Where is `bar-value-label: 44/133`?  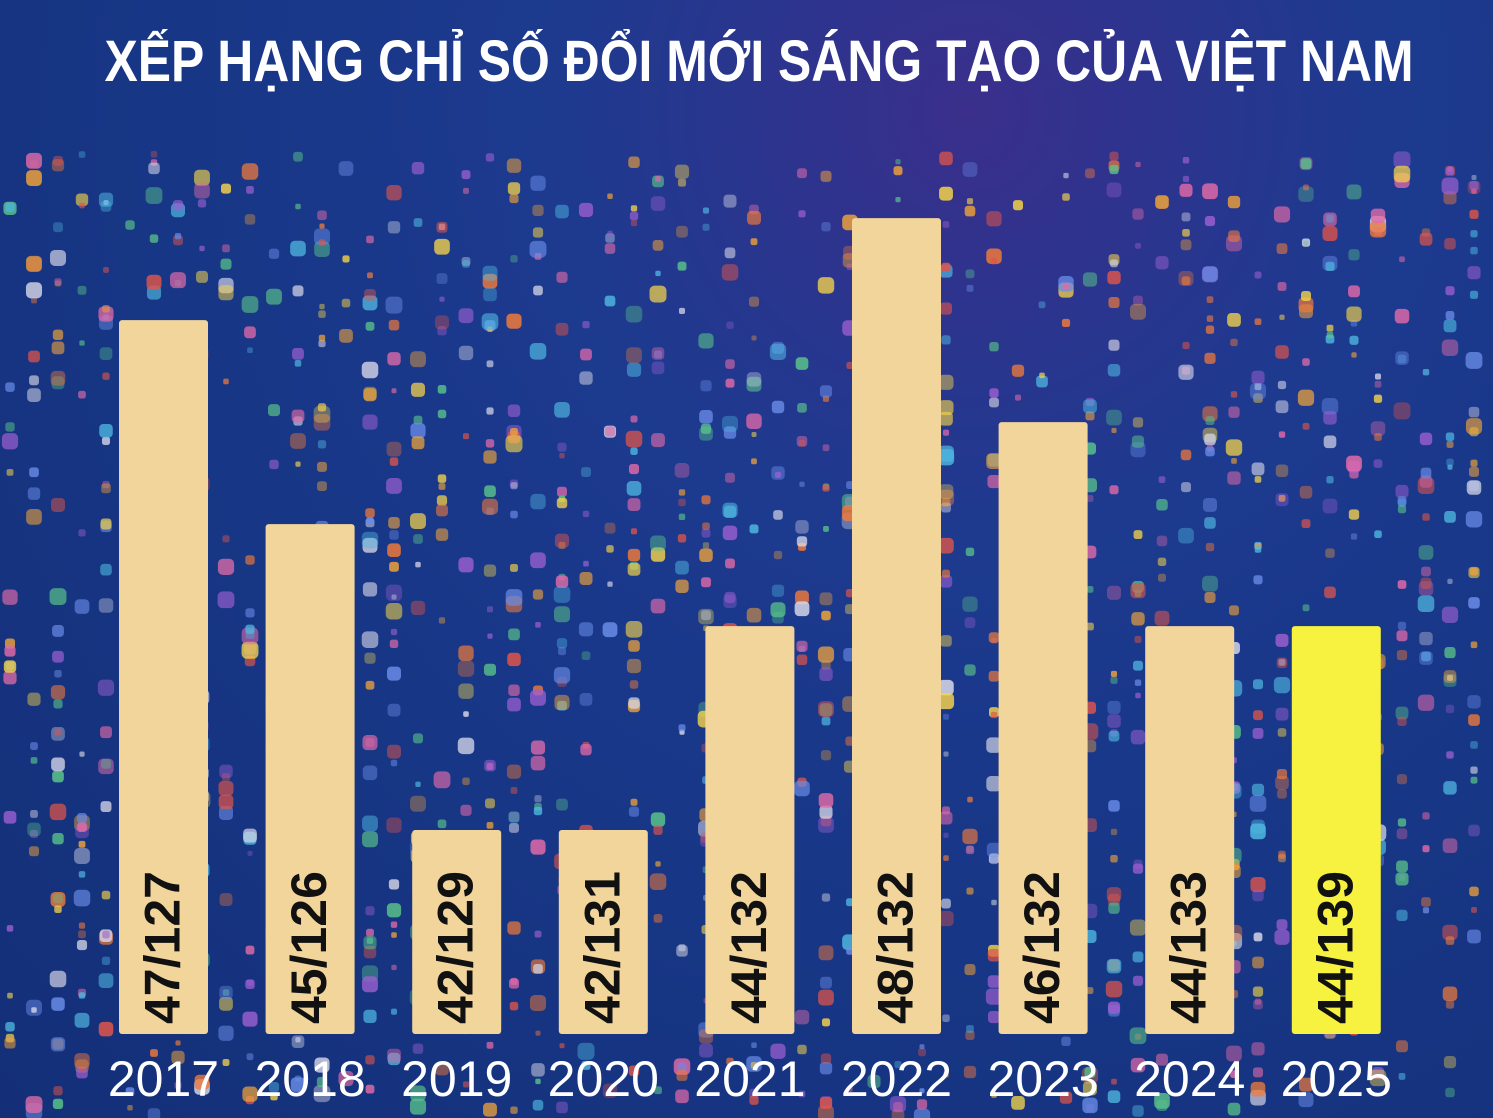 bar-value-label: 44/133 is located at coordinates (1189, 947).